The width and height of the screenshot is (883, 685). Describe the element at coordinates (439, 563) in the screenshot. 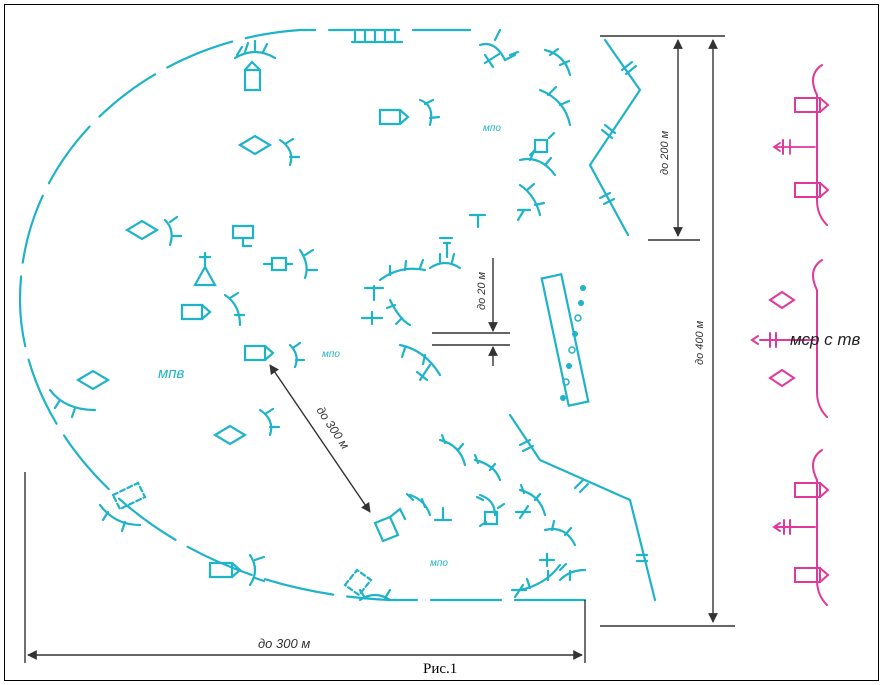

I see `label-platoon-bottom: мпо` at that location.